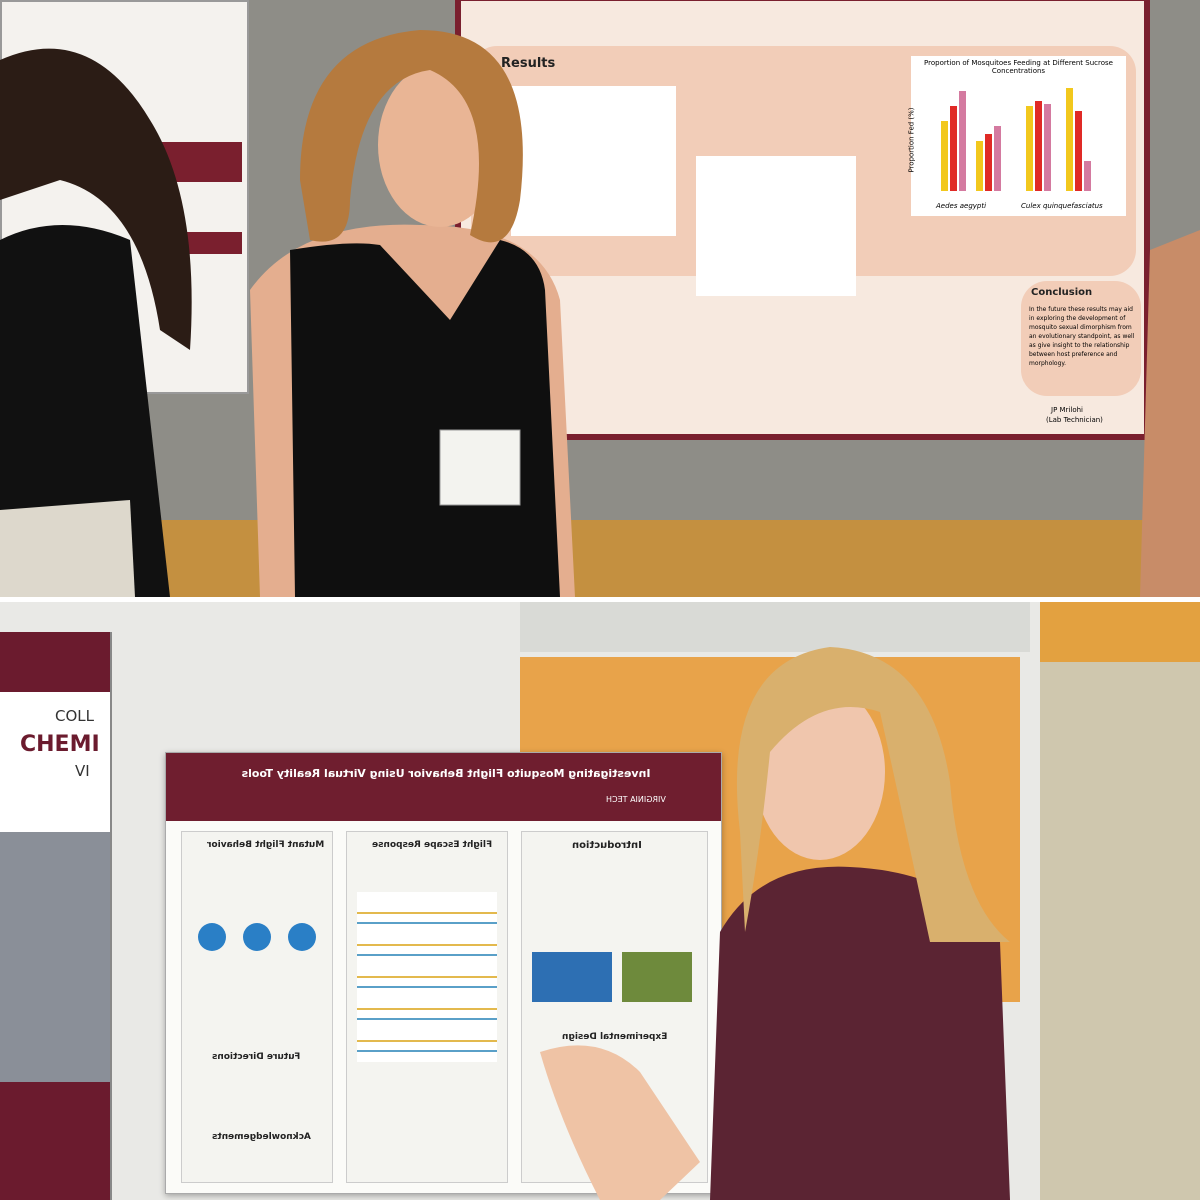 This screenshot has height=1200, width=1200. I want to click on author: JP Mrilohi, so click(1067, 410).